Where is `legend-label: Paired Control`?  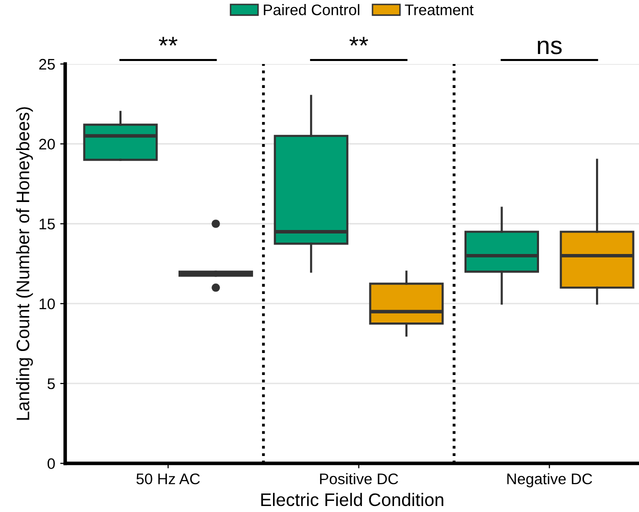 legend-label: Paired Control is located at coordinates (312, 10).